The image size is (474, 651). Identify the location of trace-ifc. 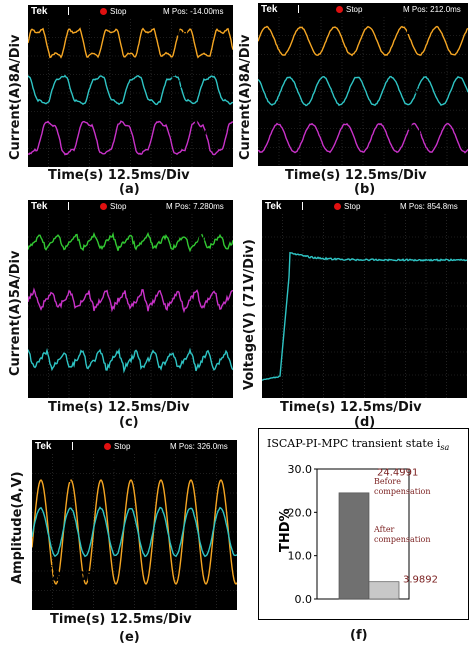
(130, 360).